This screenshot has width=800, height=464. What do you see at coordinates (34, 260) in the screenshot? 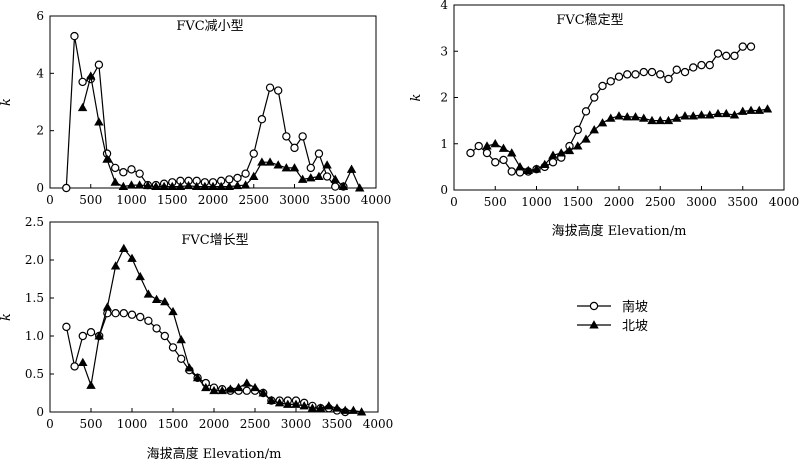
I see `y-tick-label: 2.0` at bounding box center [34, 260].